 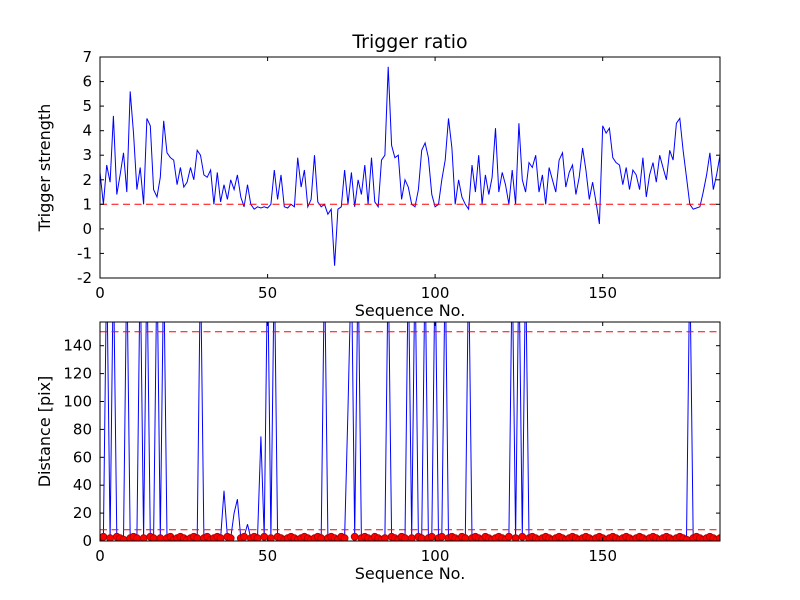 I want to click on chart-title: Trigger ratio, so click(x=409, y=42).